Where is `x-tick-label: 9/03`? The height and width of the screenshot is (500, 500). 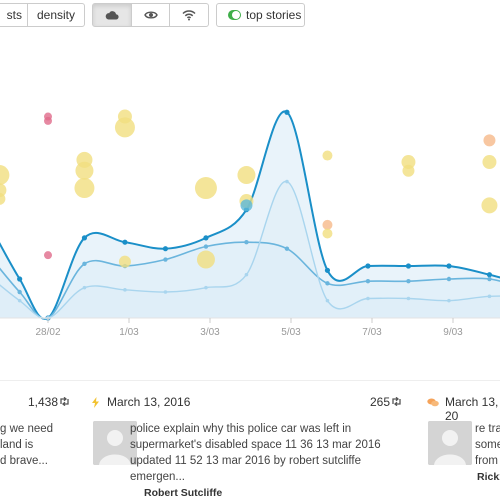
x-tick-label: 9/03 is located at coordinates (453, 332).